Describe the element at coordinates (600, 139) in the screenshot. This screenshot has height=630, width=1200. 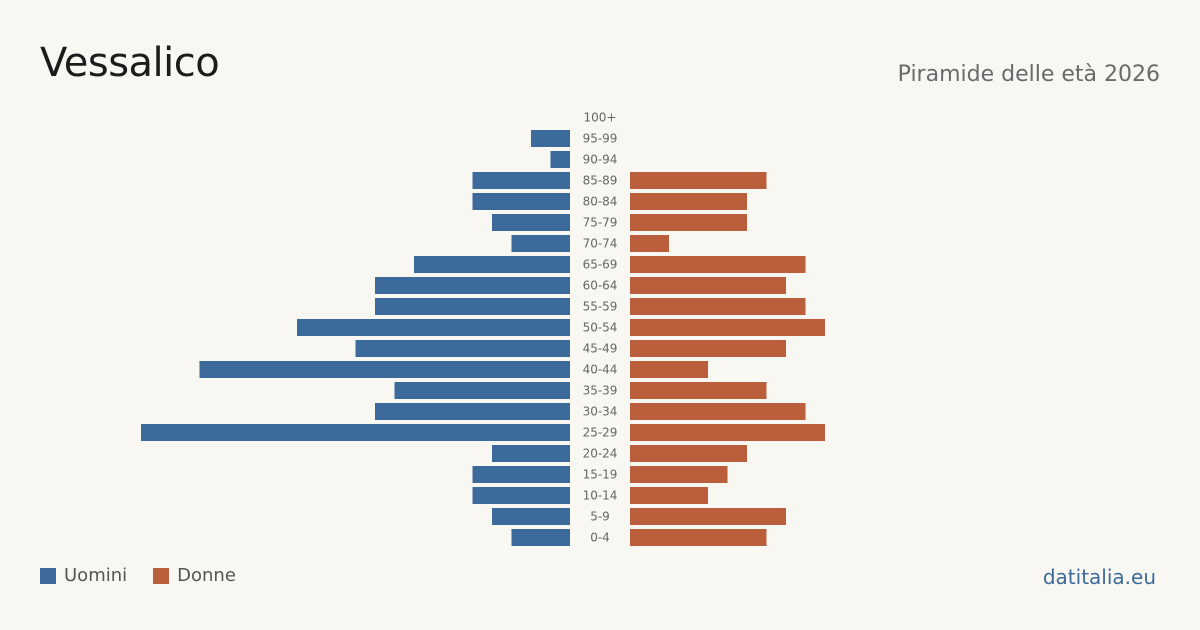
I see `age-label-95-99: 95-99` at that location.